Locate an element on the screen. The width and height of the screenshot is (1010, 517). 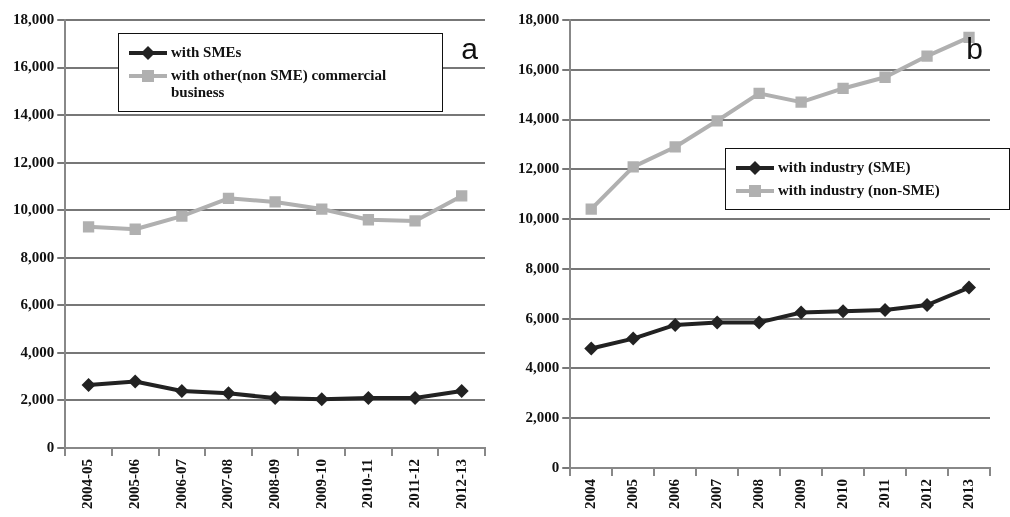
legend-label: with industry (SME) is located at coordinates (844, 167).